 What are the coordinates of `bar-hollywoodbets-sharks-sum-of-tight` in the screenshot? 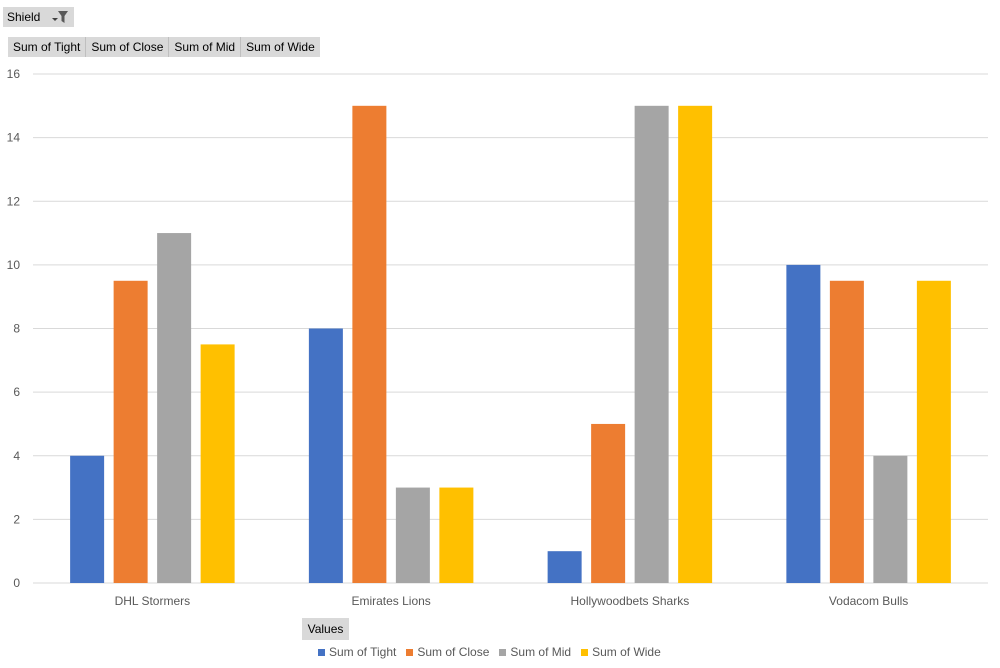 It's located at (564, 567).